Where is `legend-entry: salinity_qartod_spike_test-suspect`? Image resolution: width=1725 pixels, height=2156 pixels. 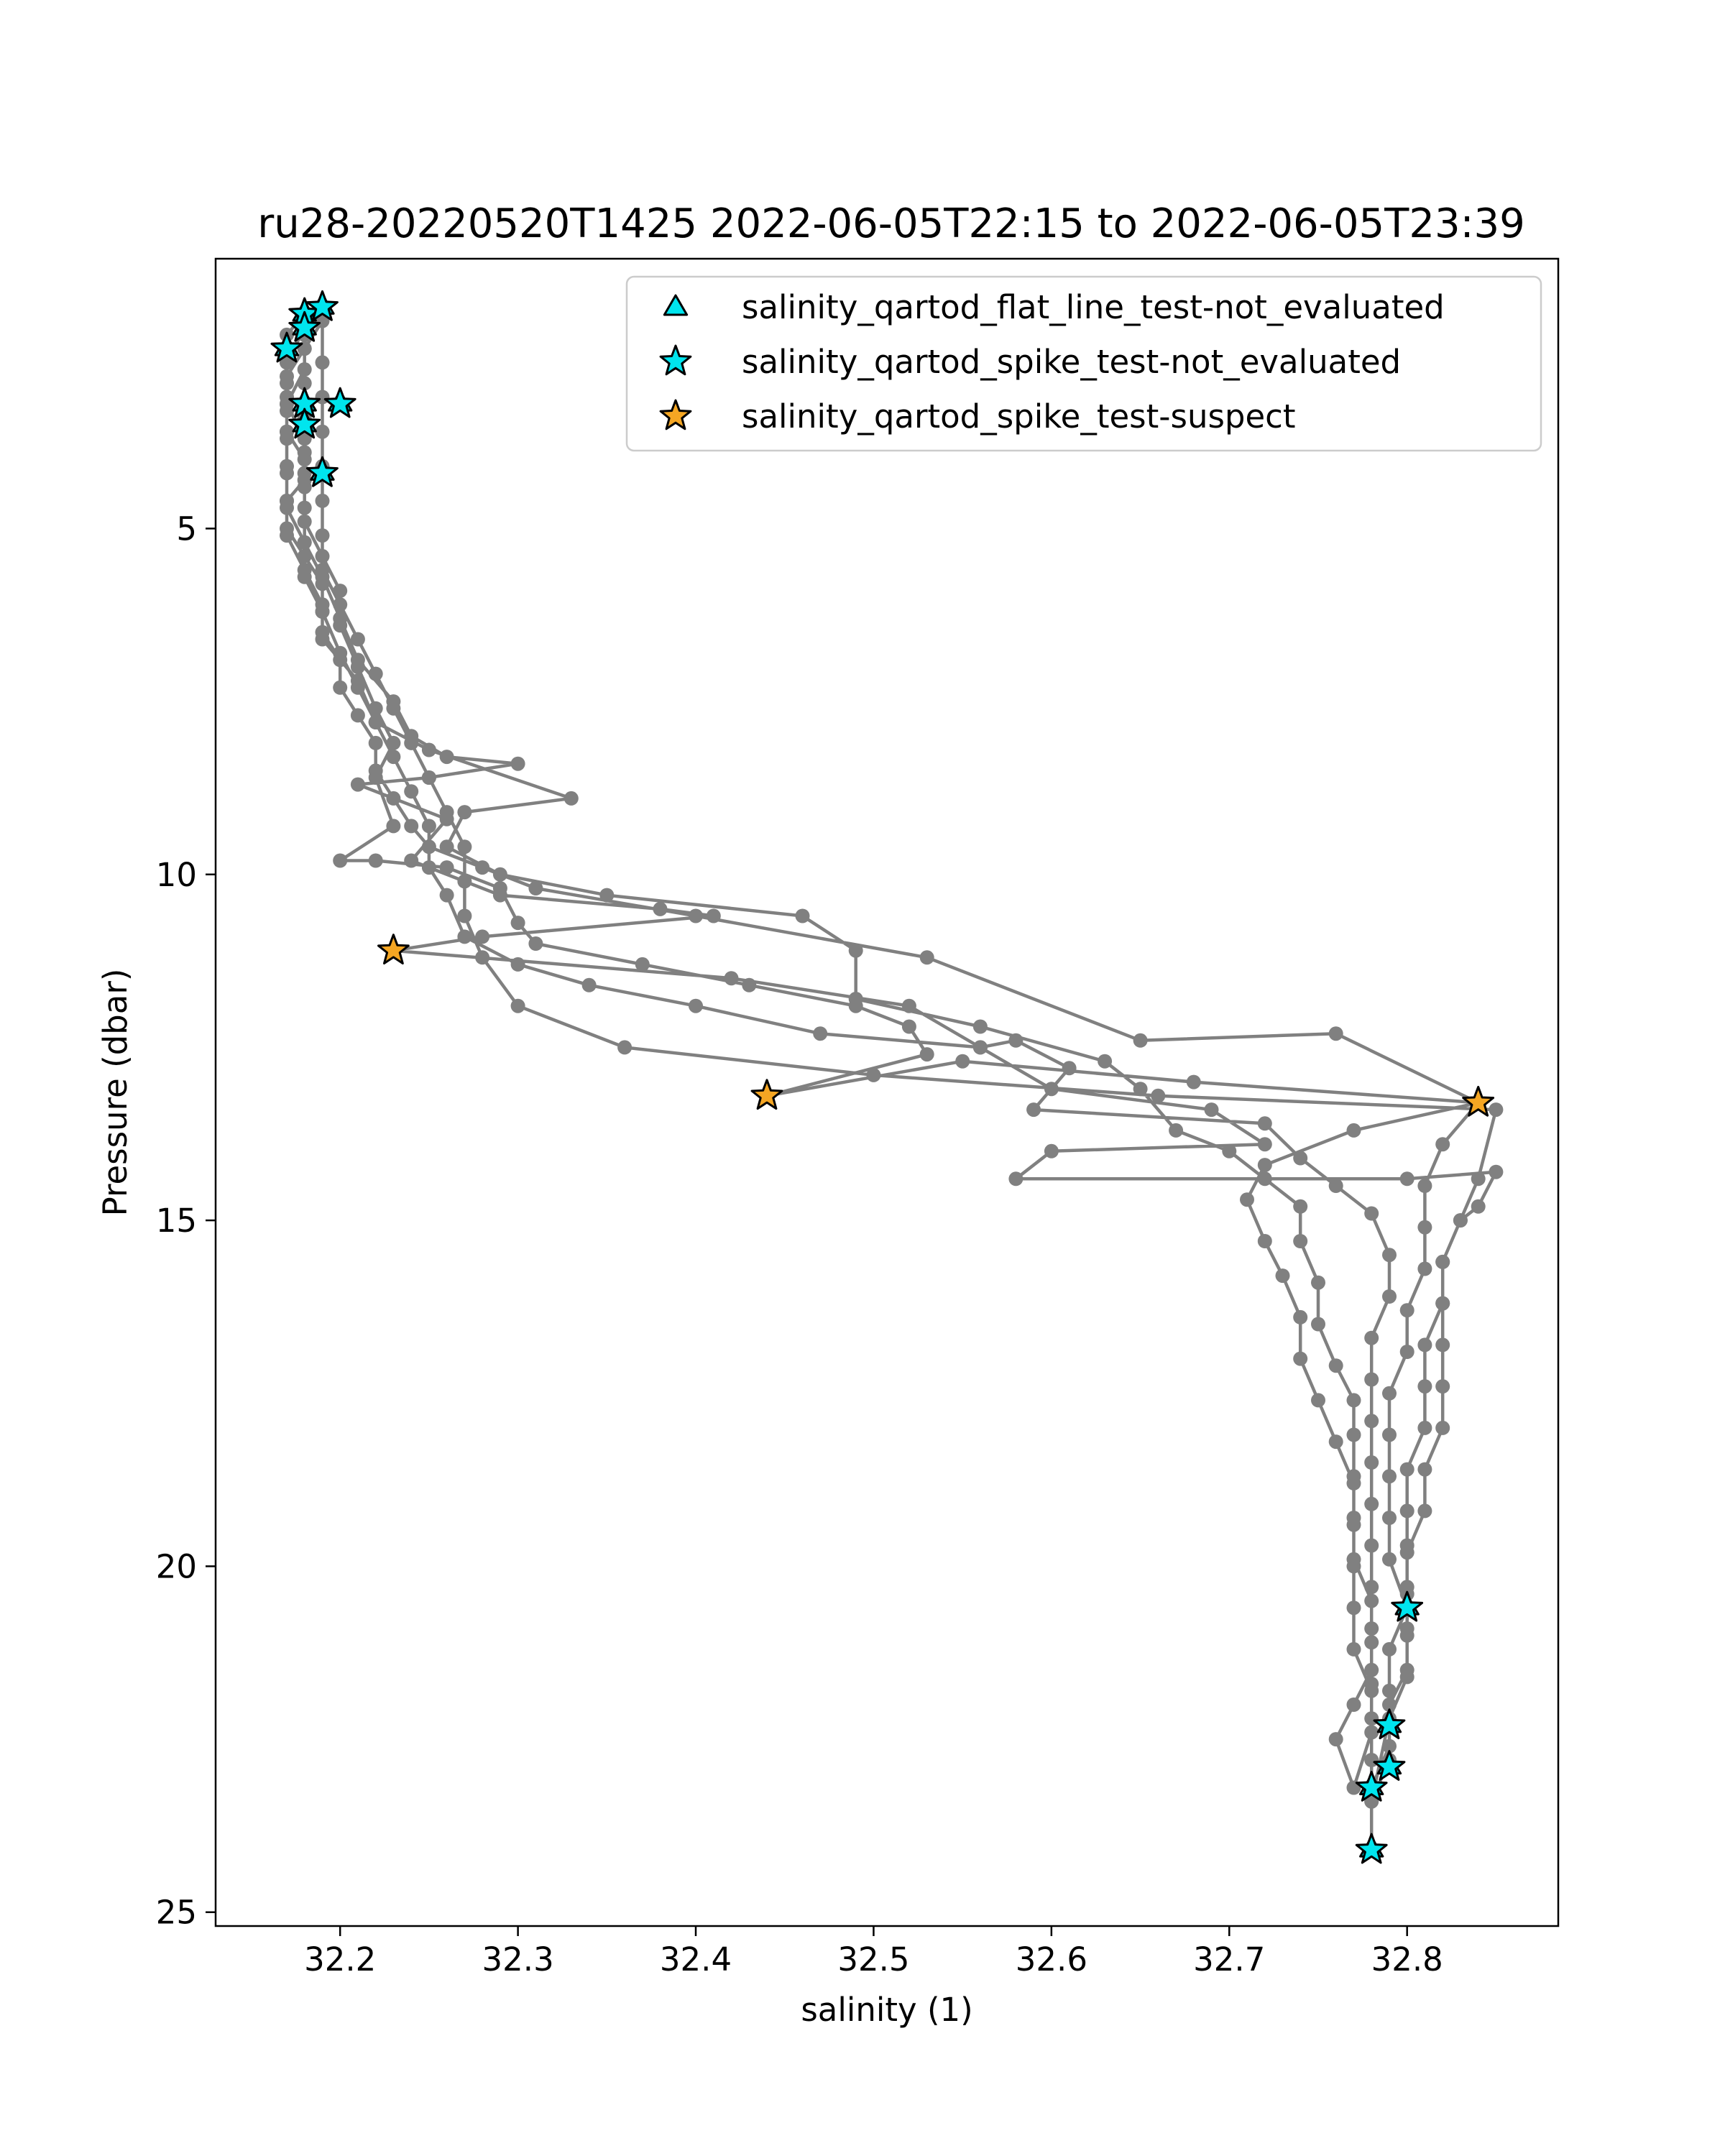
legend-entry: salinity_qartod_spike_test-suspect is located at coordinates (977, 417).